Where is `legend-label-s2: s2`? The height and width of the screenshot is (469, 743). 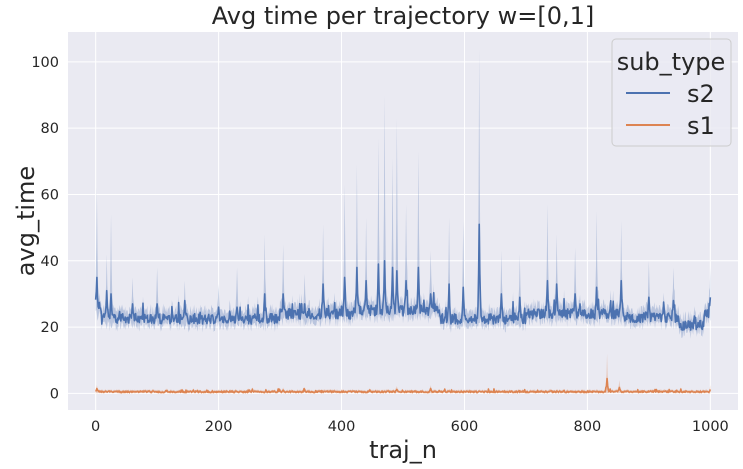 legend-label-s2: s2 is located at coordinates (701, 94).